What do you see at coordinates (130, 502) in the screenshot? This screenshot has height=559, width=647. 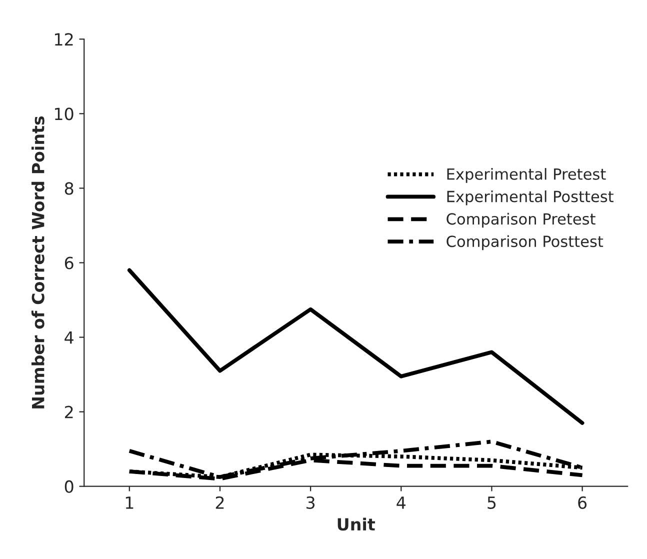 I see `x-tick-label: 1` at bounding box center [130, 502].